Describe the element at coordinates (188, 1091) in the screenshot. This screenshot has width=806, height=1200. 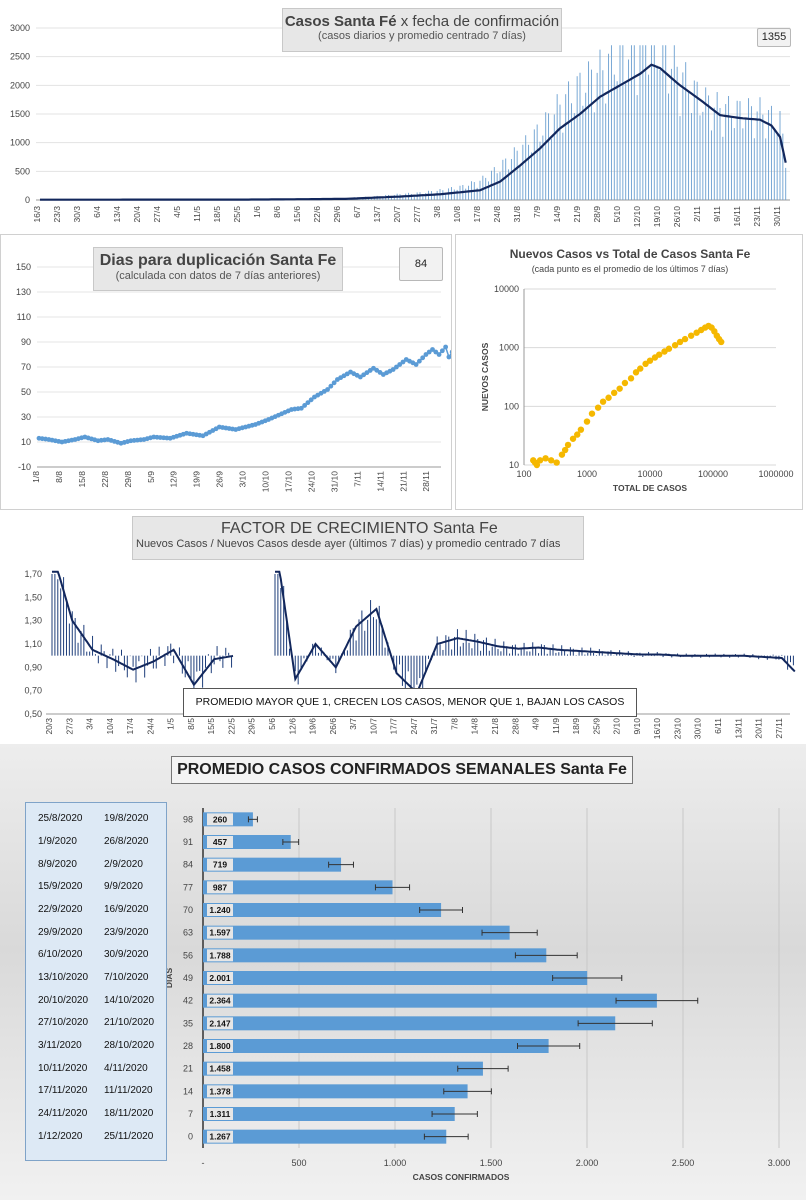
I see `y-tick-label: 14` at that location.